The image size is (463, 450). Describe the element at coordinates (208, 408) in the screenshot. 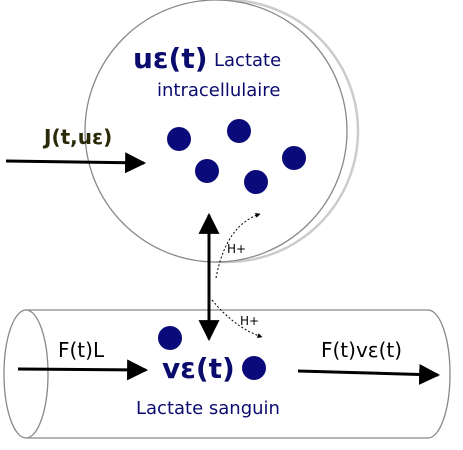

I see `vessel-label: Lactate sanguin` at that location.